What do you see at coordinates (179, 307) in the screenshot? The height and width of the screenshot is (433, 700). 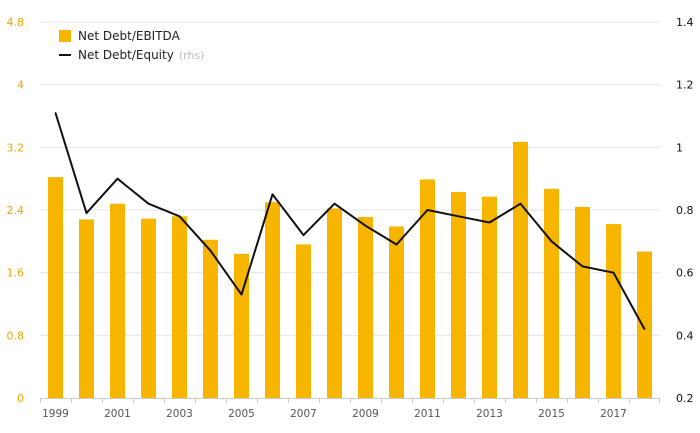 I see `bar-2003` at bounding box center [179, 307].